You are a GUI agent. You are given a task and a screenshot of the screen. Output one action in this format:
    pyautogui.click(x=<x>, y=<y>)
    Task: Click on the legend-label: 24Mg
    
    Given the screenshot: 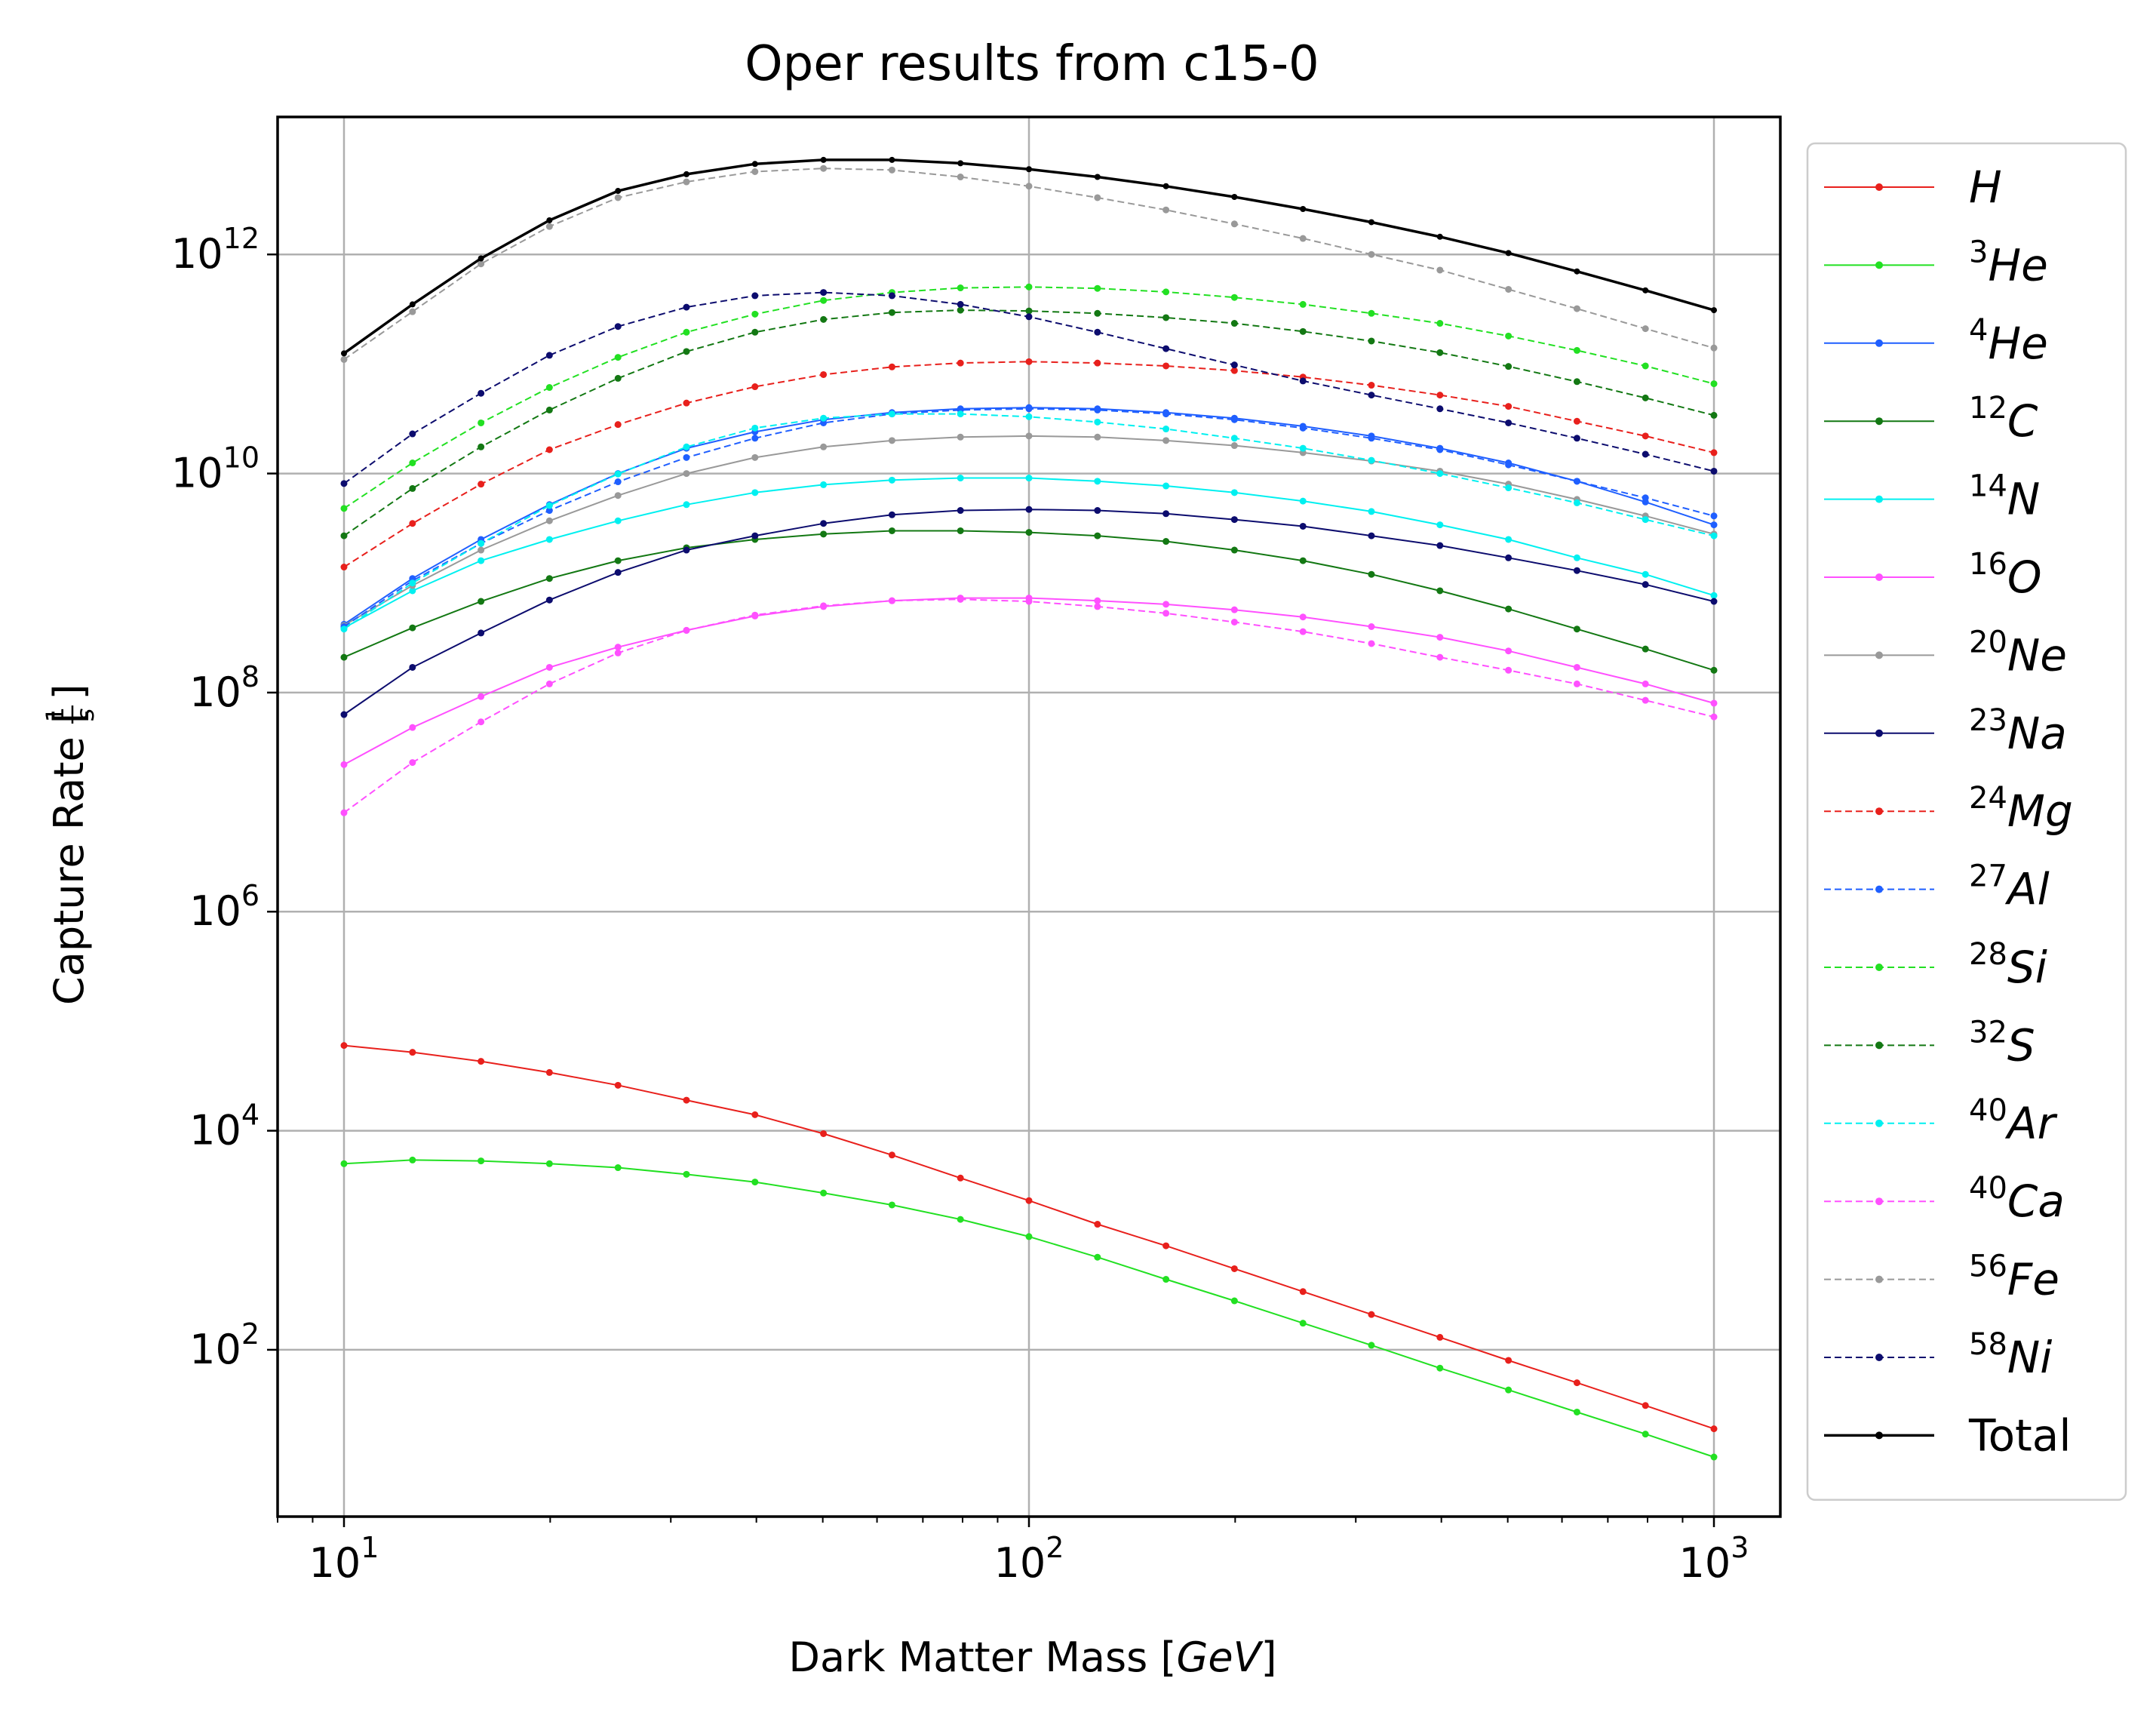 What is the action you would take?
    pyautogui.click(x=2021, y=809)
    